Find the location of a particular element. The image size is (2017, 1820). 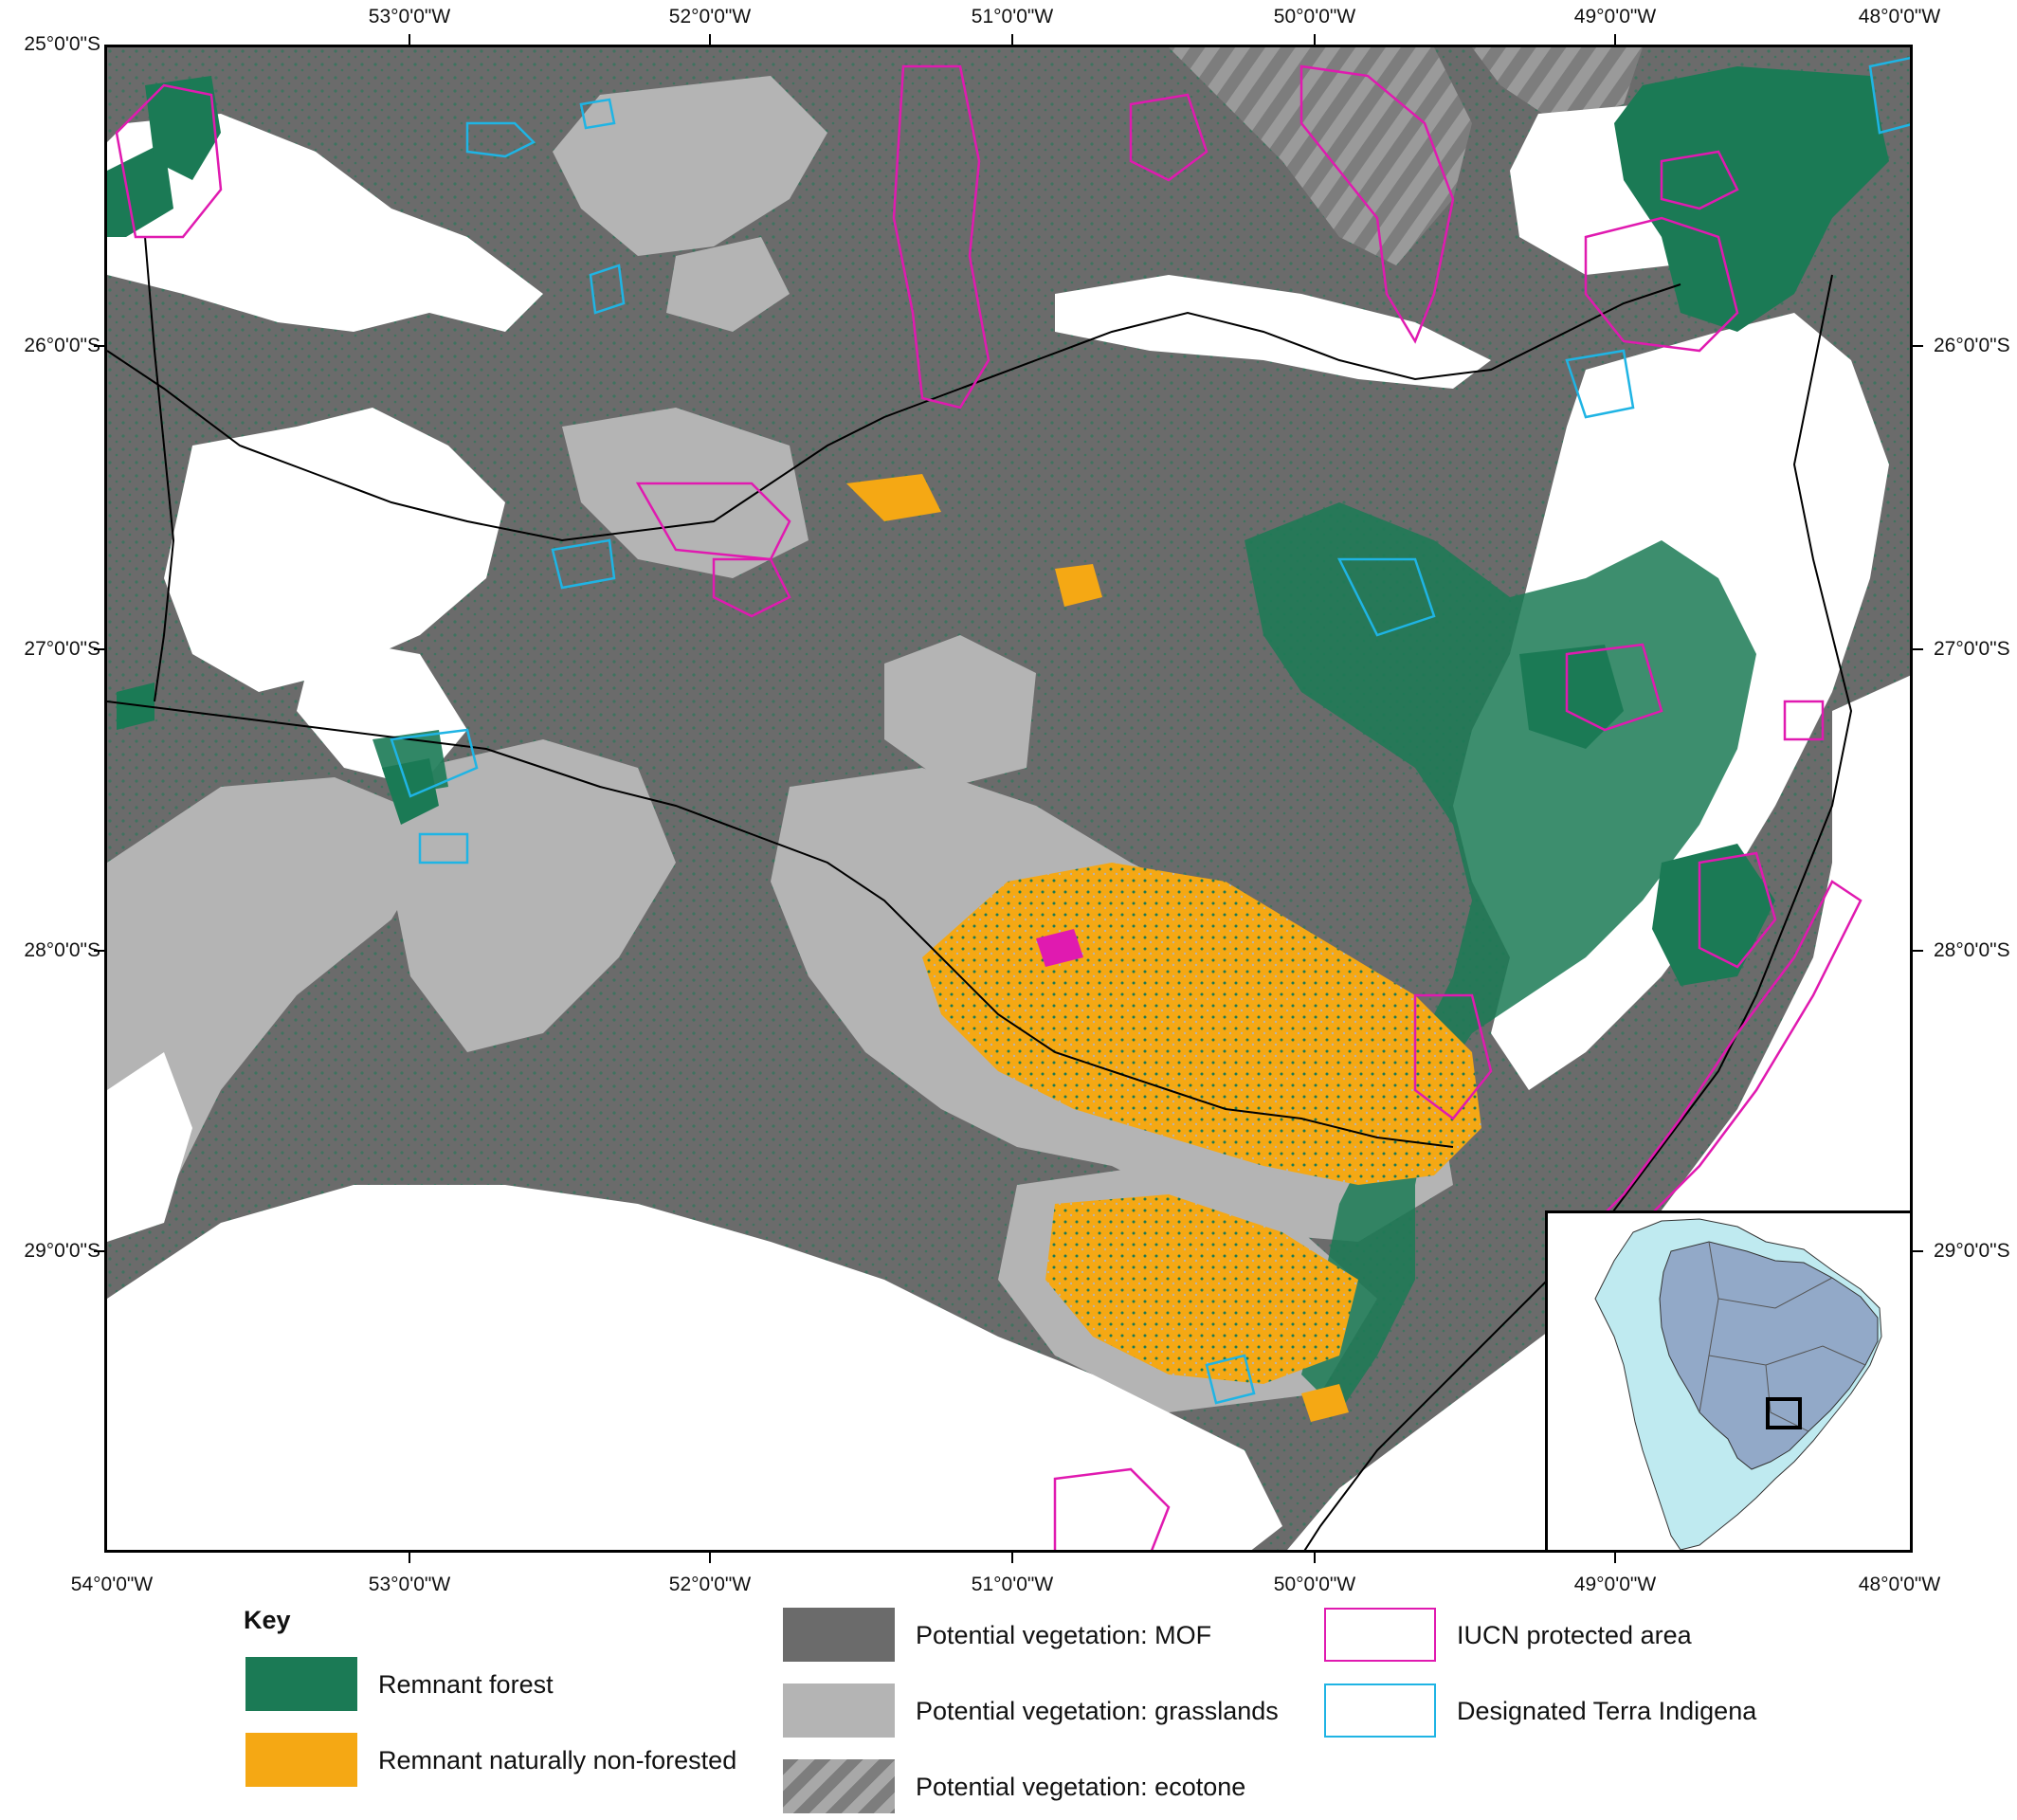

legend-swatch-terra-indigena is located at coordinates (1380, 1711).